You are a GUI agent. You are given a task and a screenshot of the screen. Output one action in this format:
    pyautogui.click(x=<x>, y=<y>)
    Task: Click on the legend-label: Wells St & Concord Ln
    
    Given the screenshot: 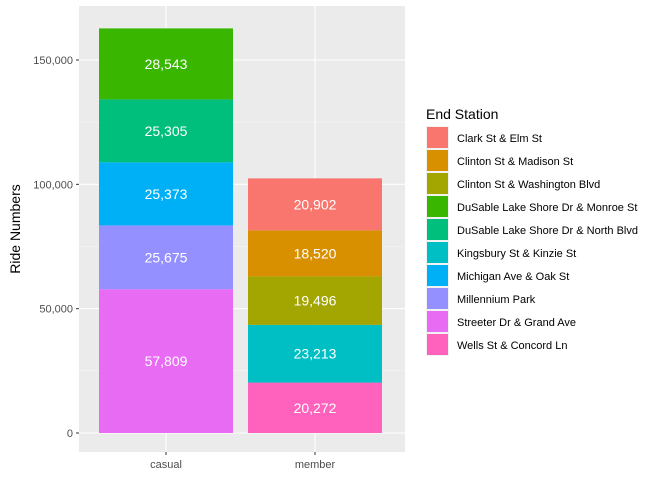 What is the action you would take?
    pyautogui.click(x=512, y=346)
    